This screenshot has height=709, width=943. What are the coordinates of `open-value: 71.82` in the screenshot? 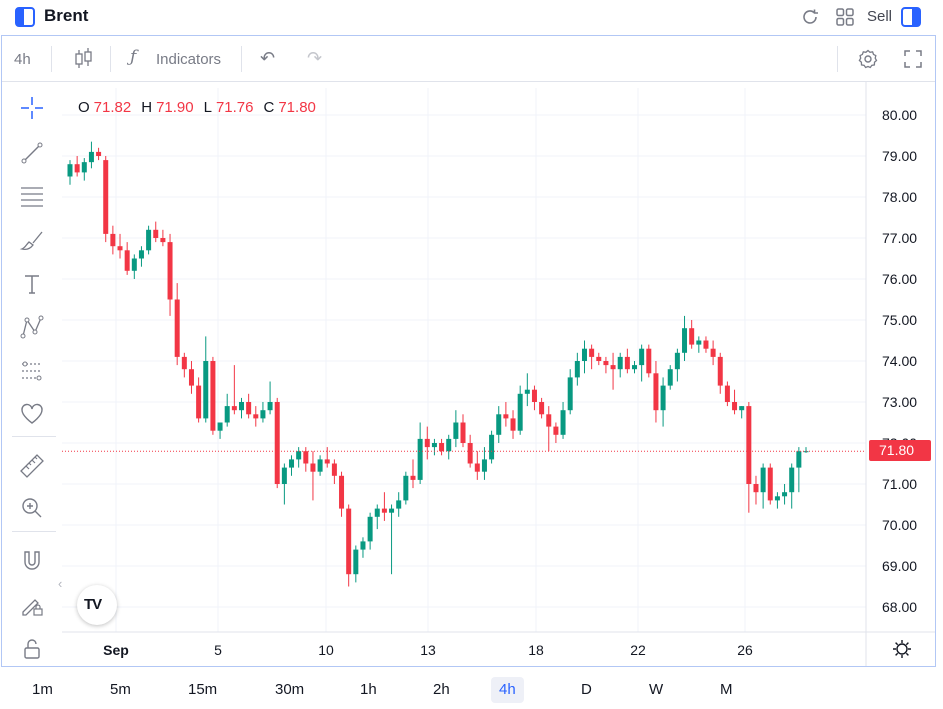 It's located at (112, 107).